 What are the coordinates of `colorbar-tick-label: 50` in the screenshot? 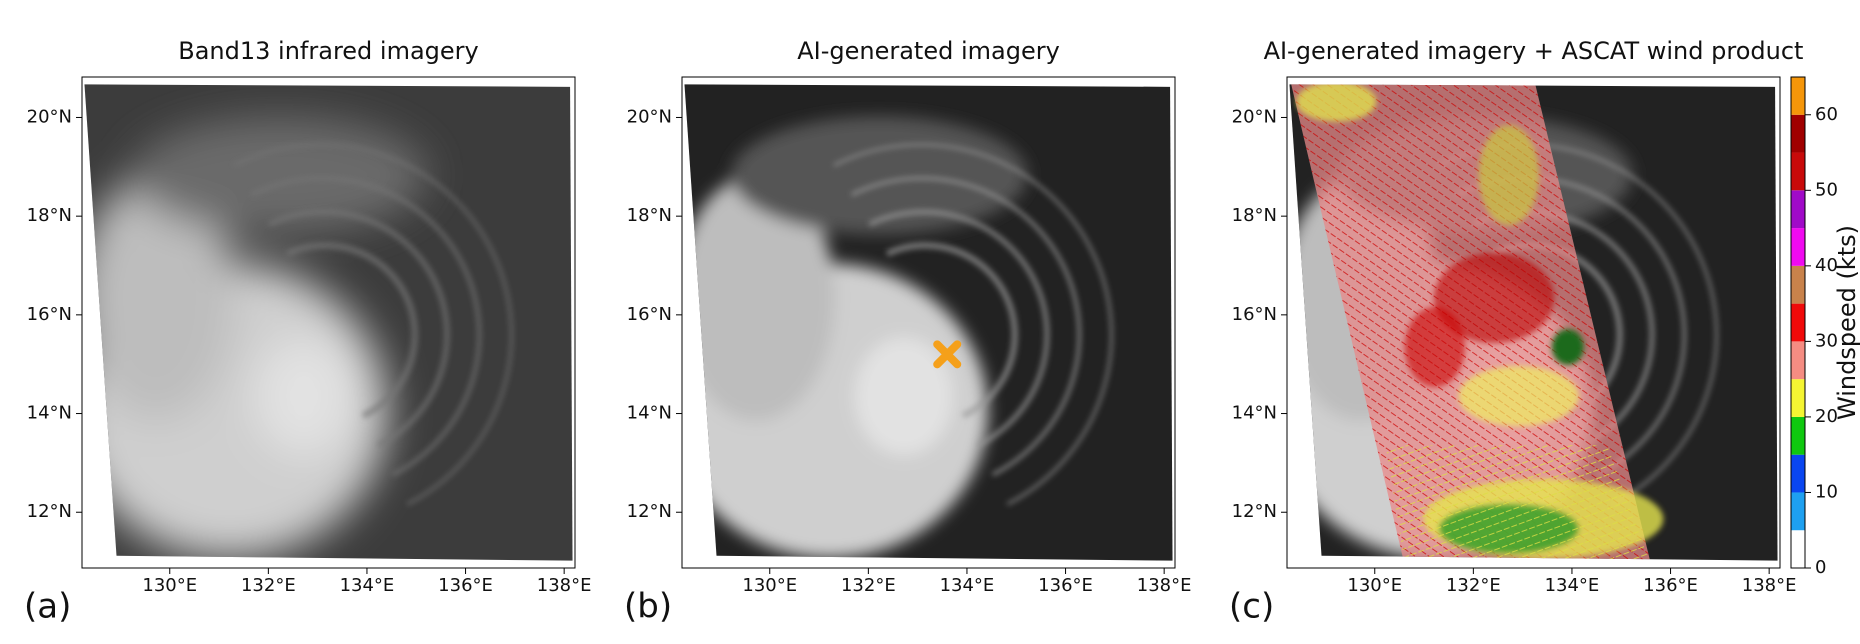 It's located at (1826, 189).